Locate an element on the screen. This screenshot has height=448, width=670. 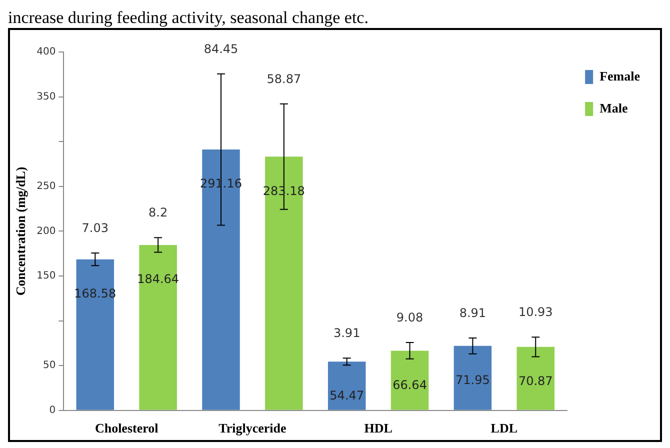
y-tick-label: 250 is located at coordinates (46, 186).